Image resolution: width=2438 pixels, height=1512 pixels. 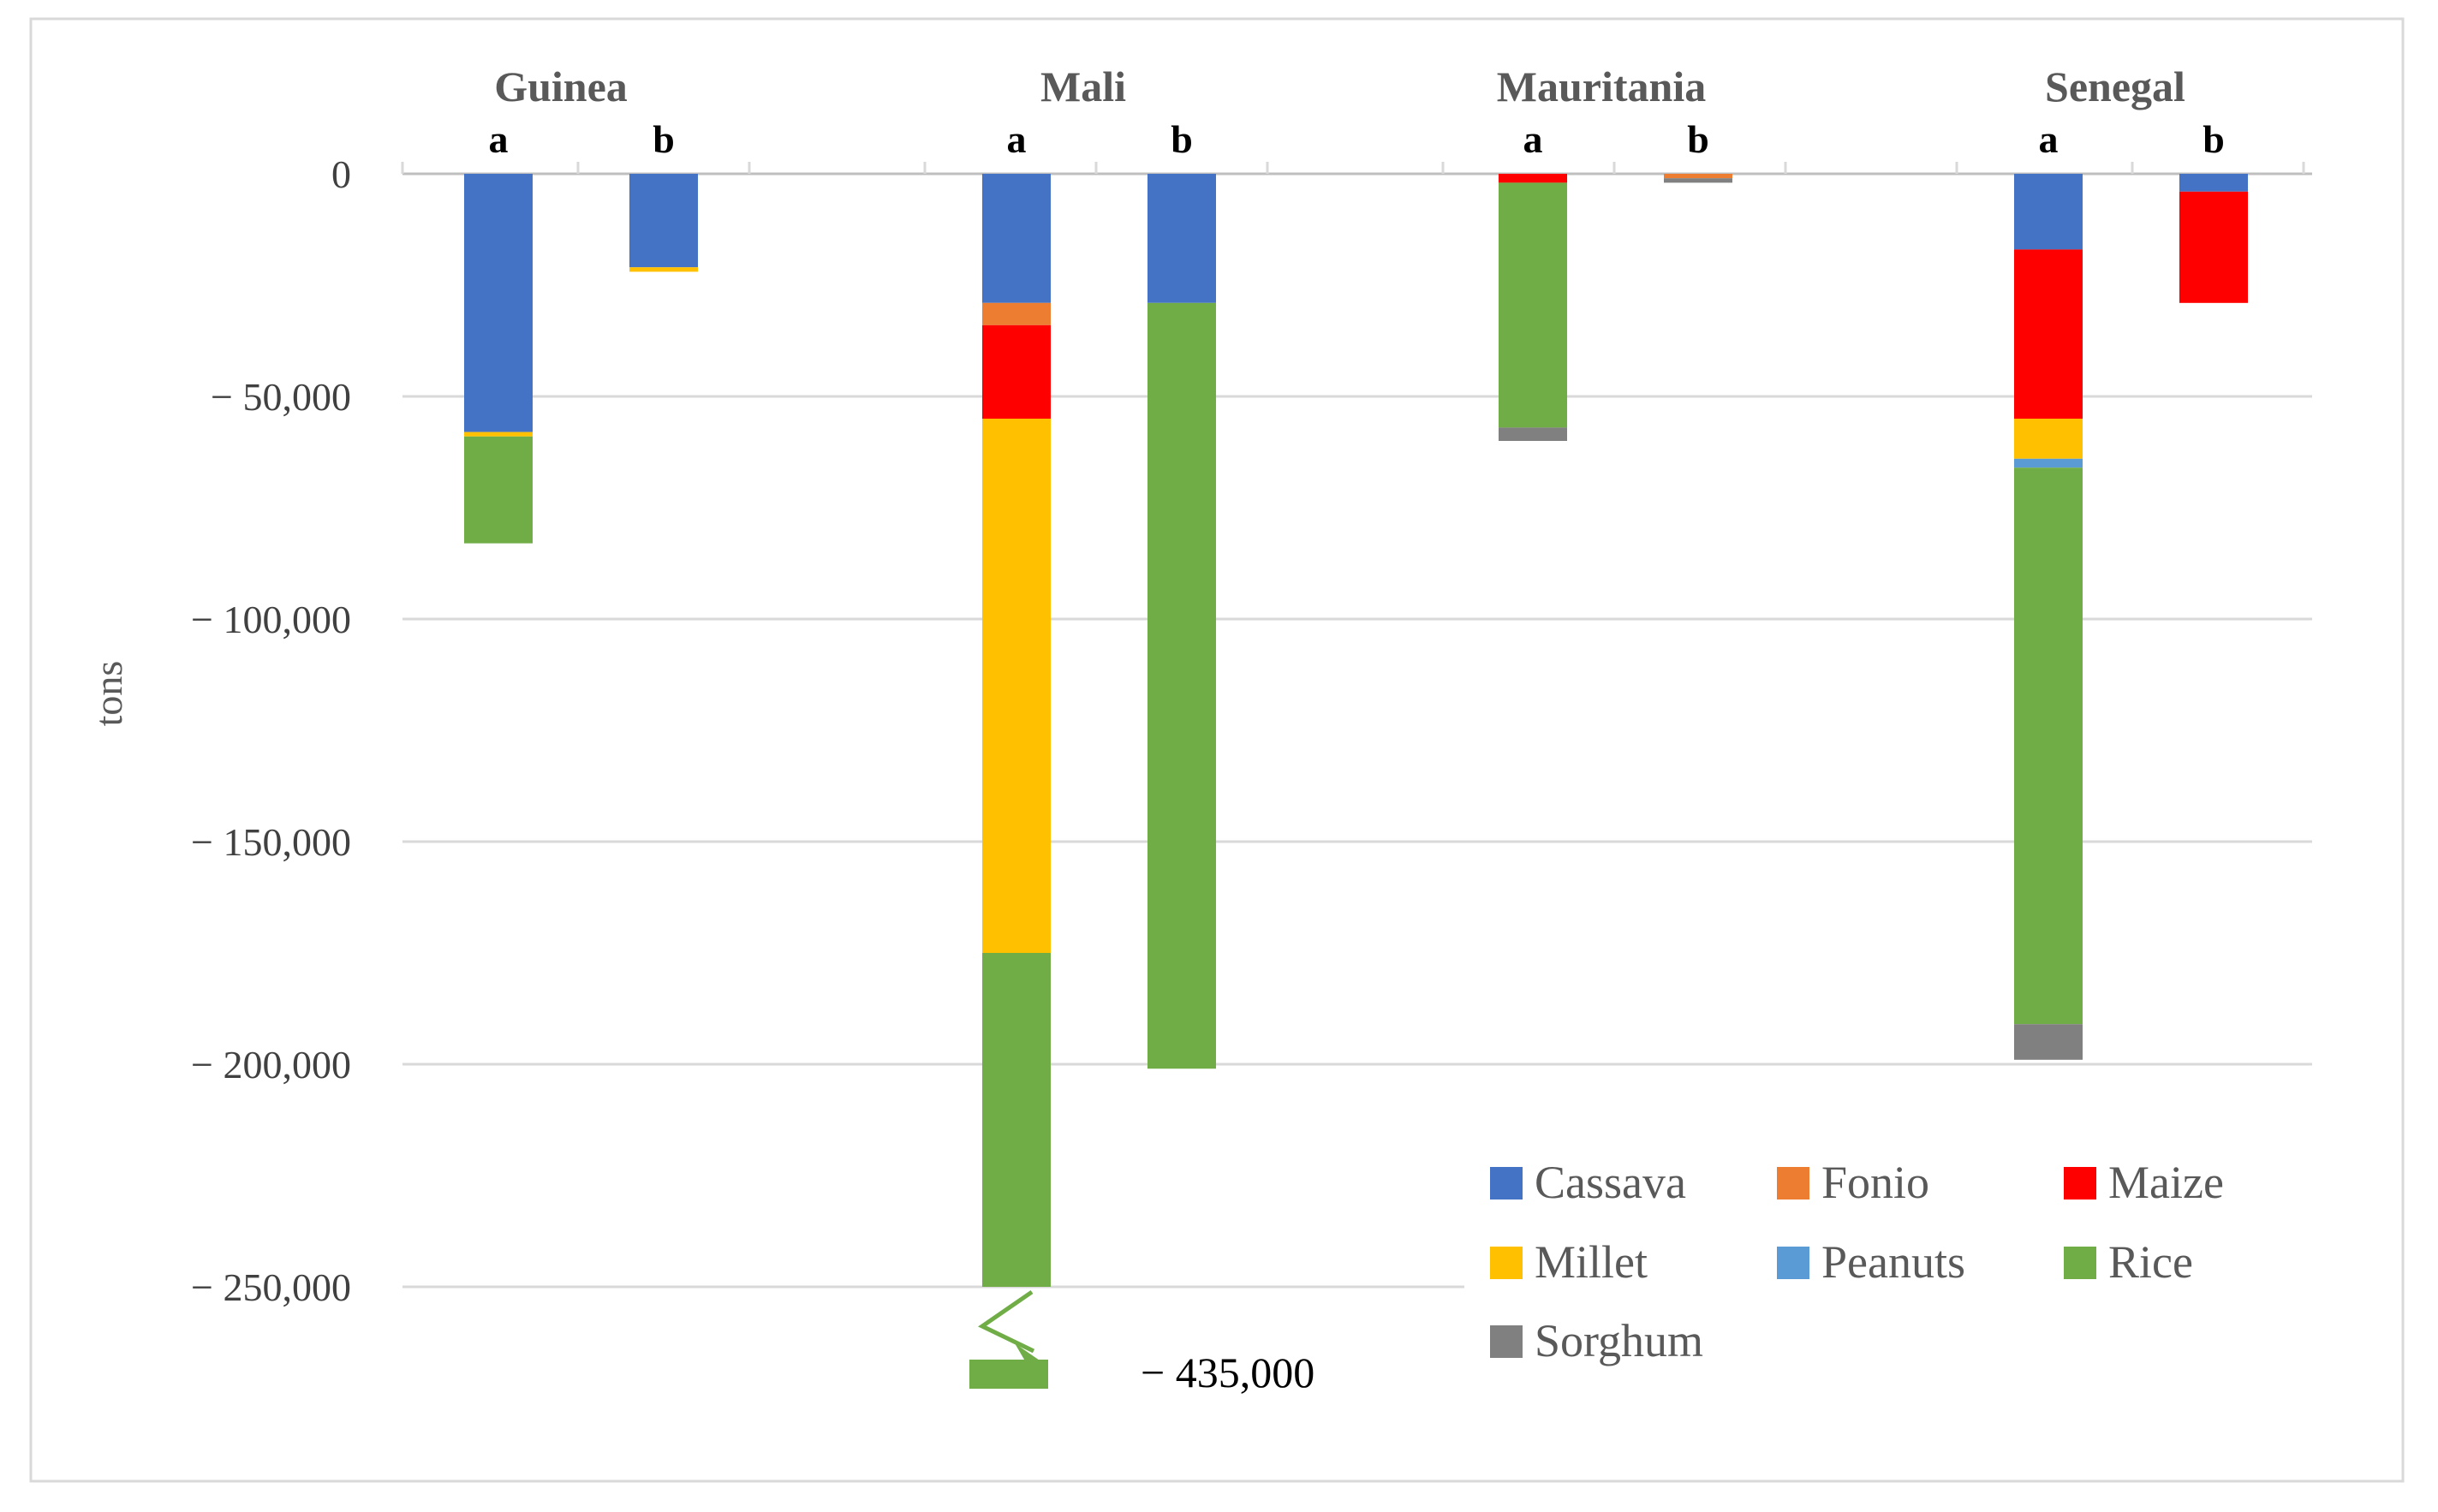 What do you see at coordinates (2048, 212) in the screenshot?
I see `bar-segment-senegal-a-cassava` at bounding box center [2048, 212].